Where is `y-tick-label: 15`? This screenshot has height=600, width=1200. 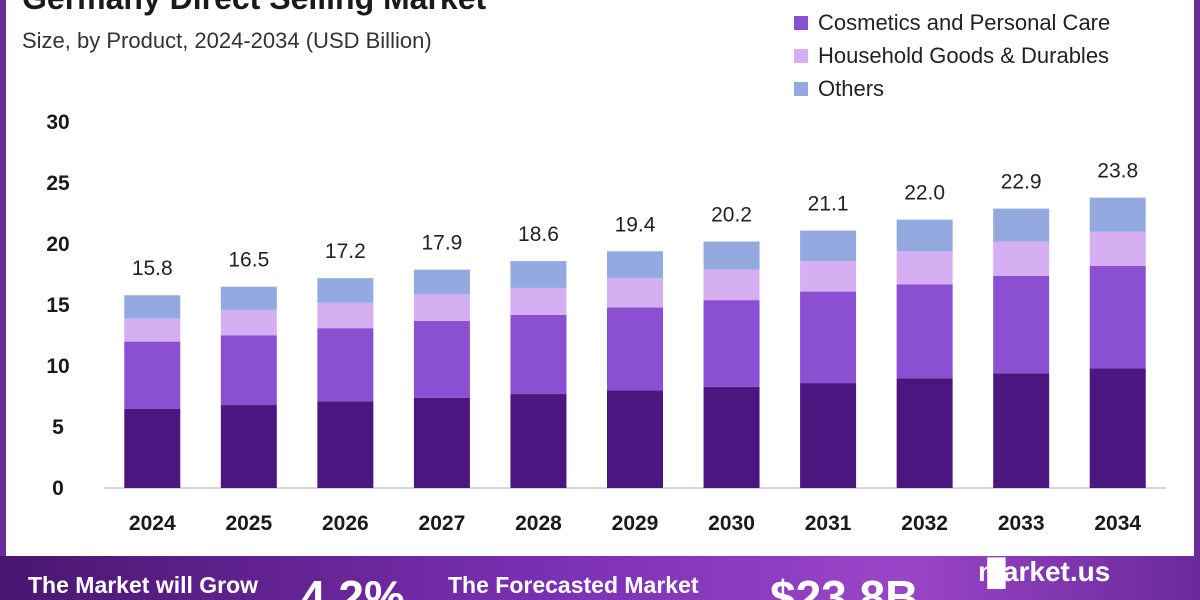 y-tick-label: 15 is located at coordinates (58, 305).